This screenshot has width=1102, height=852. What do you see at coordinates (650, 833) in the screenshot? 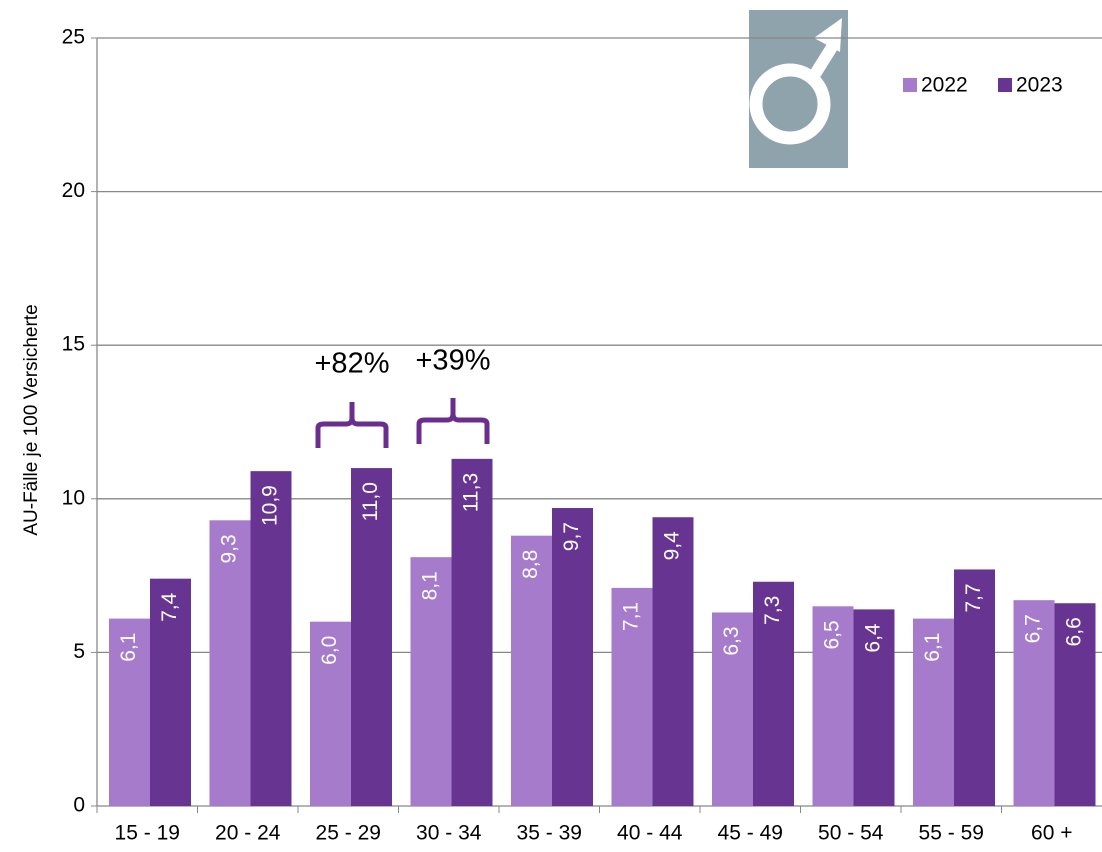
I see `x-tick-label: 40 - 44` at bounding box center [650, 833].